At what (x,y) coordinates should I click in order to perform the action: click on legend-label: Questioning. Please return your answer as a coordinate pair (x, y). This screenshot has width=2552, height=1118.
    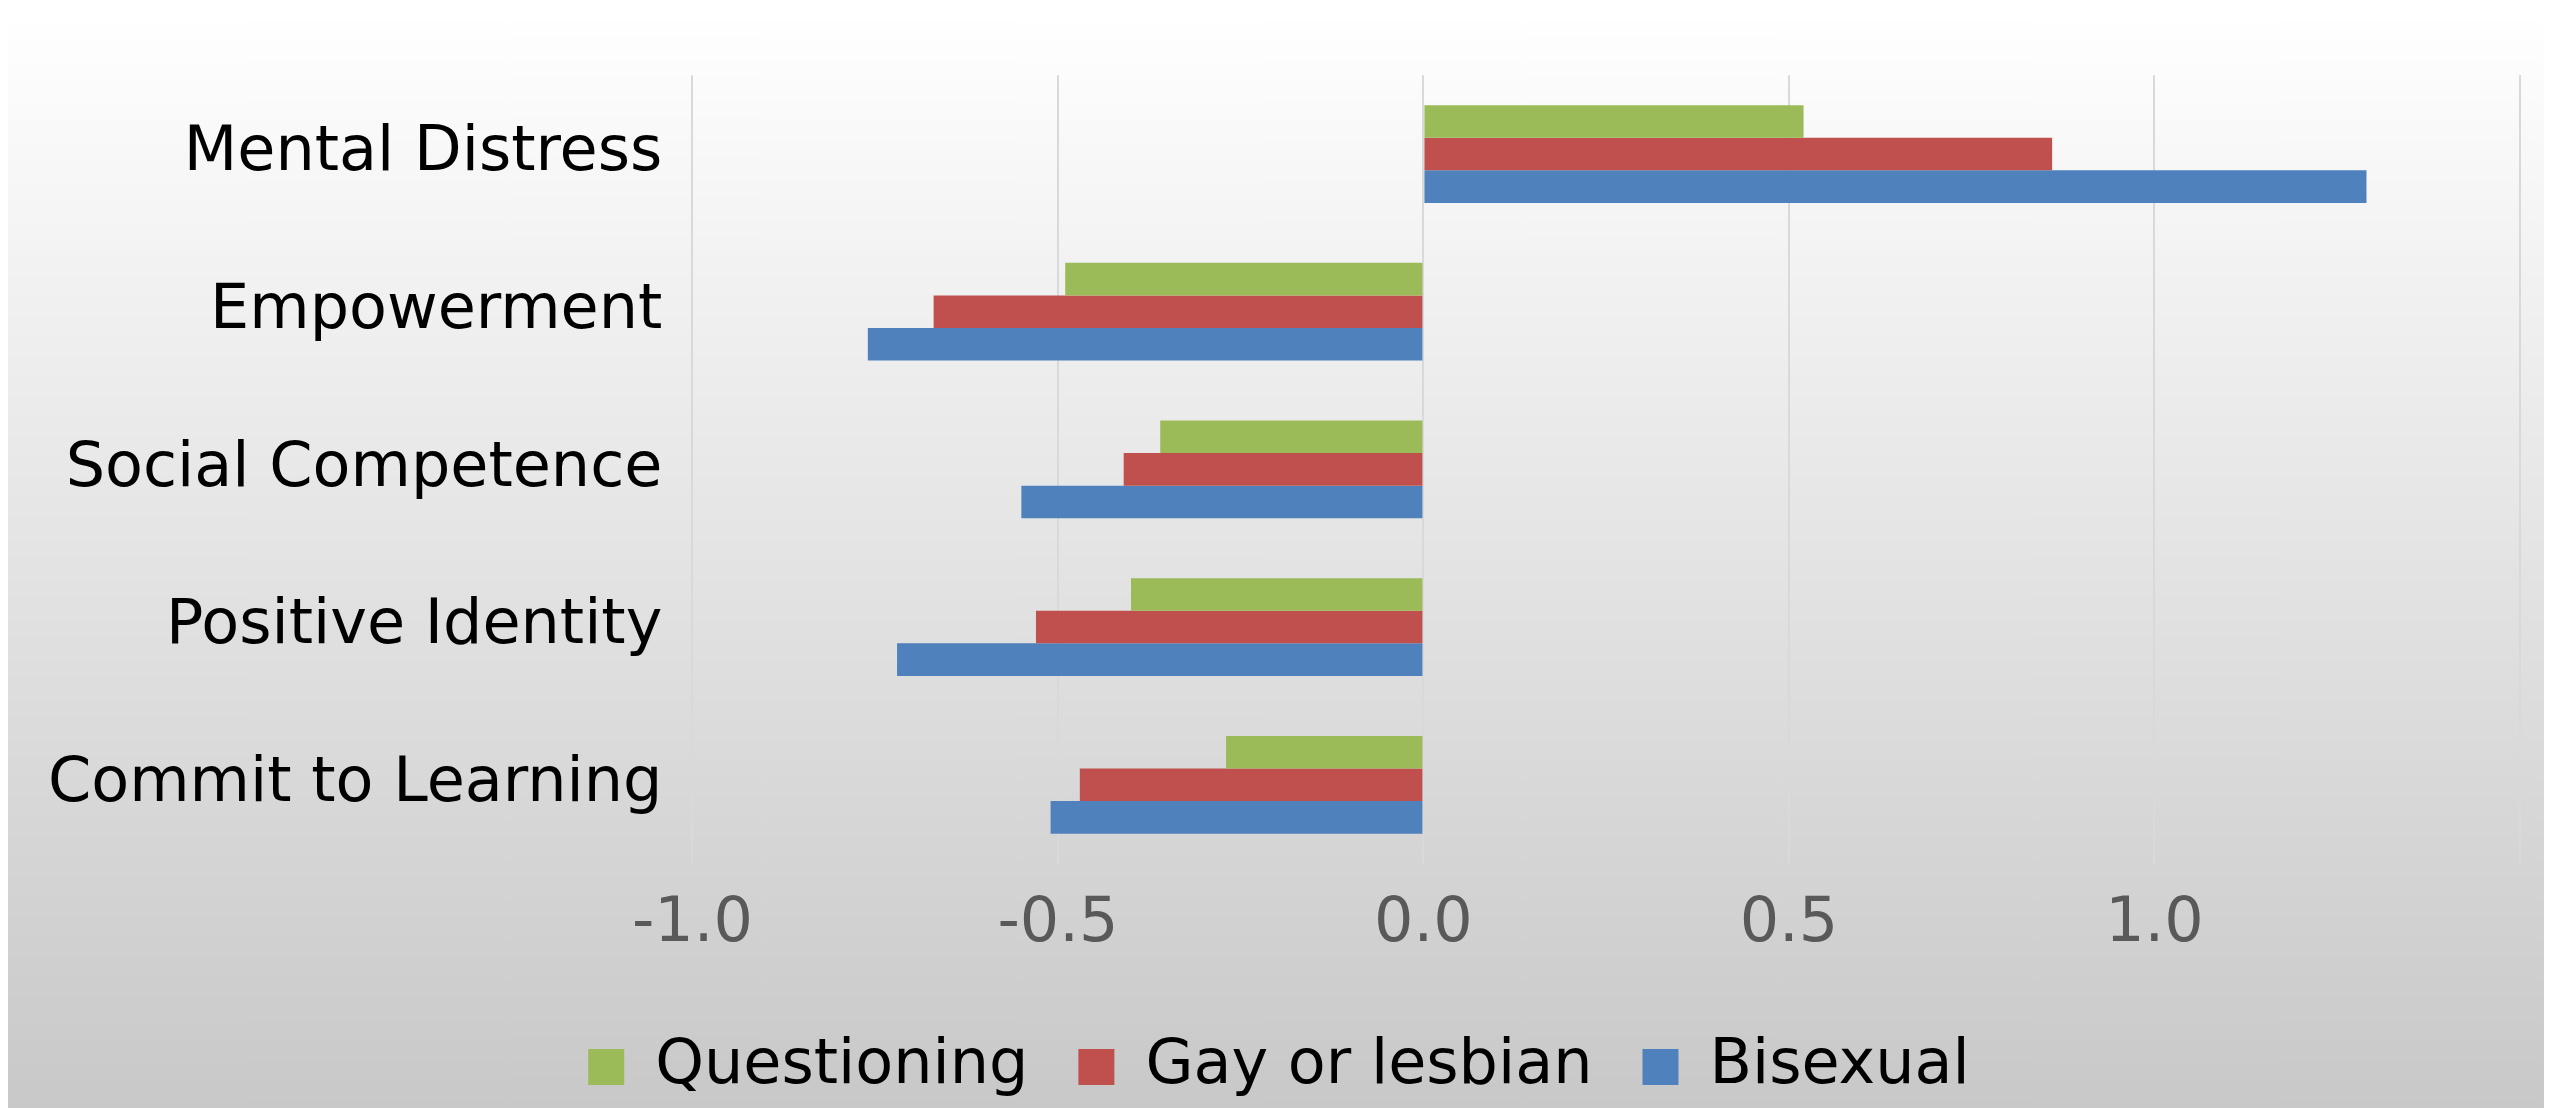
    Looking at the image, I should click on (842, 1062).